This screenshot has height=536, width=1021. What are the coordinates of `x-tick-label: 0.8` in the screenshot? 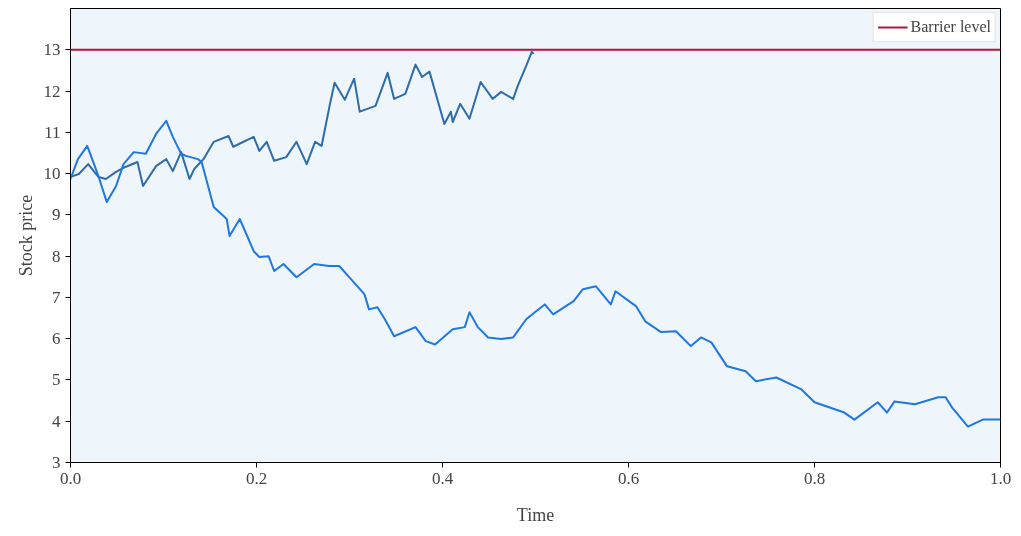 It's located at (814, 478).